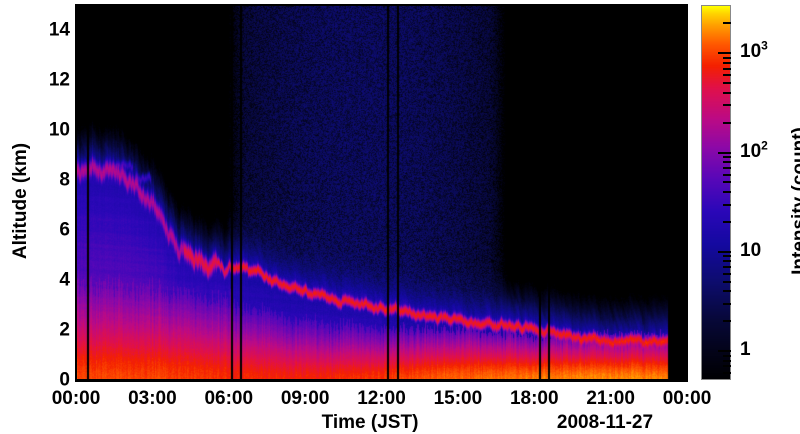 The height and width of the screenshot is (434, 800). Describe the element at coordinates (59, 30) in the screenshot. I see `y-tick-label-14: 14` at that location.